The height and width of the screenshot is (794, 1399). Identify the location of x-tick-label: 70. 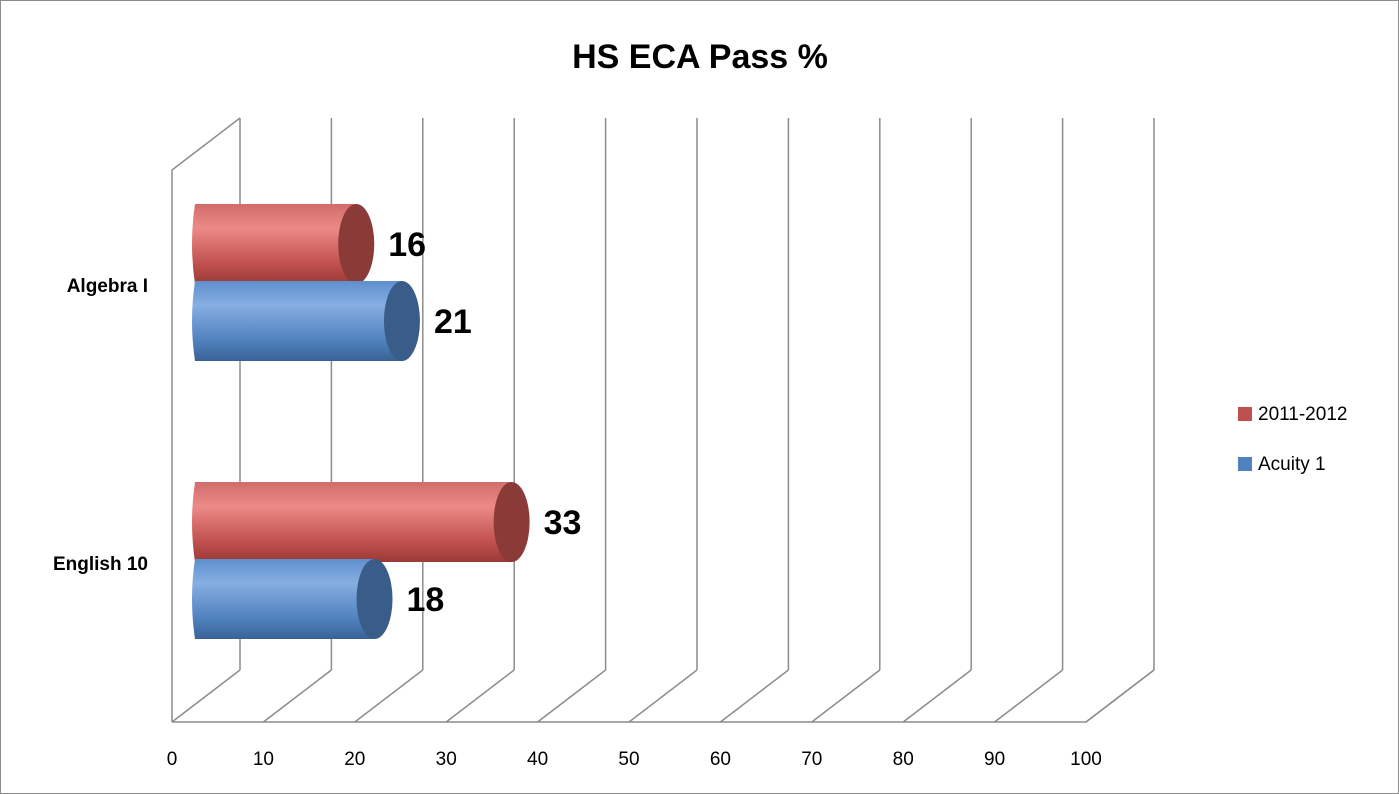
(811, 759).